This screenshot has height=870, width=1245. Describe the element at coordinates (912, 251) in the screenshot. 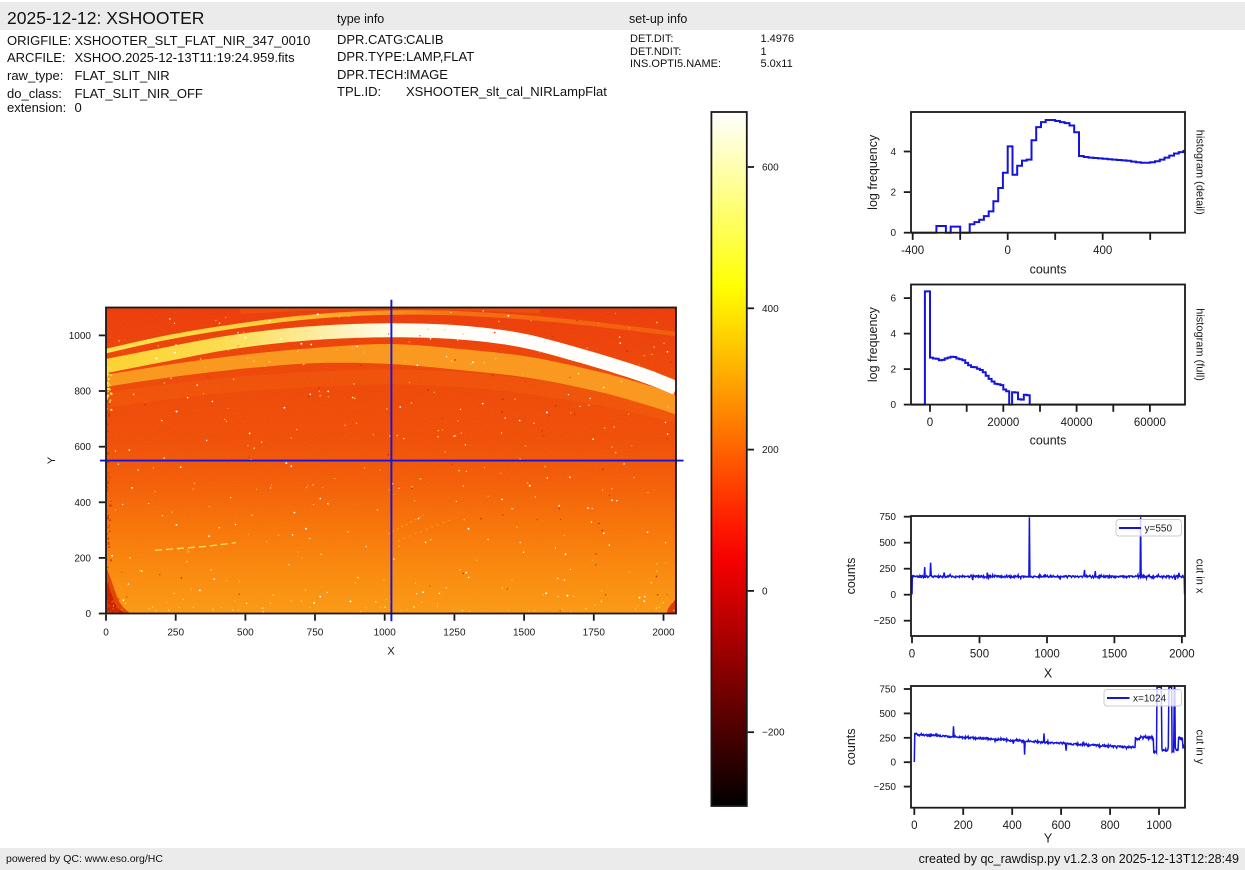

I see `svg-text: -400` at that location.